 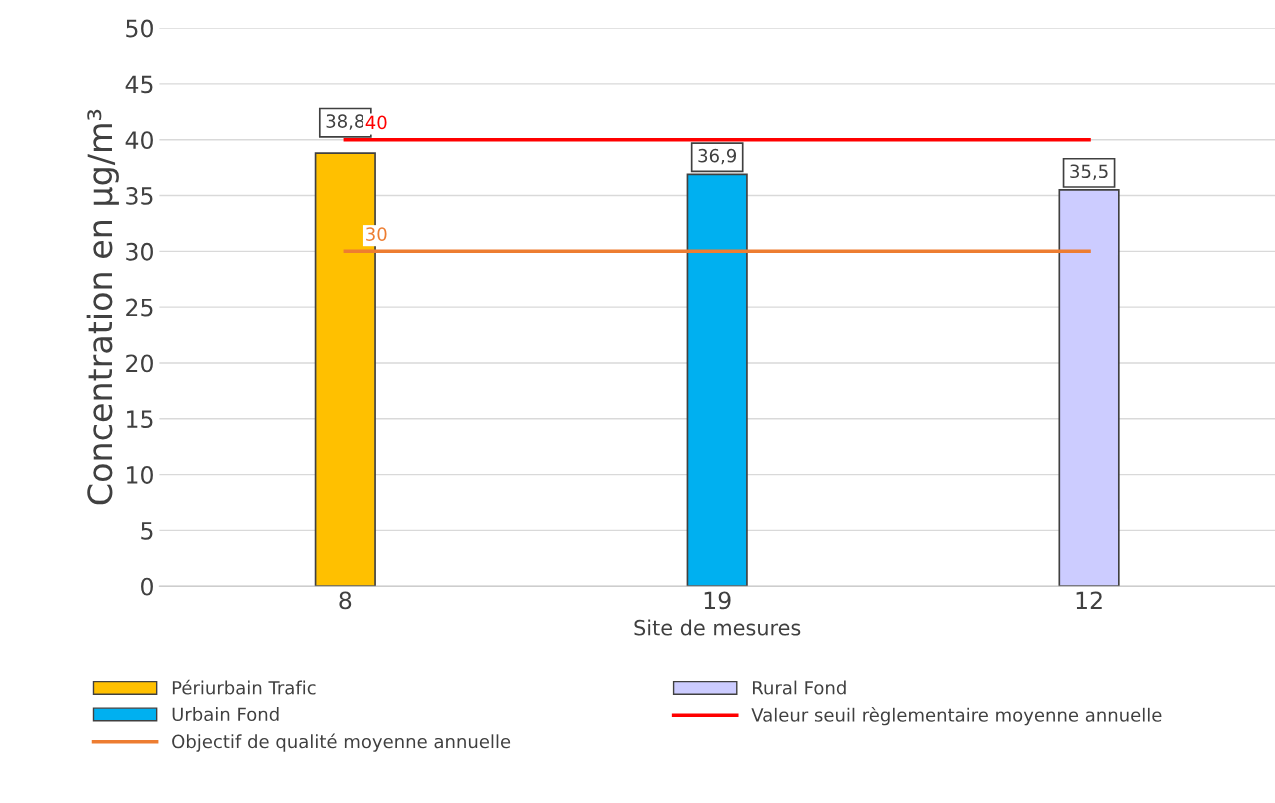 I want to click on x-tick-label: 19, so click(x=717, y=600).